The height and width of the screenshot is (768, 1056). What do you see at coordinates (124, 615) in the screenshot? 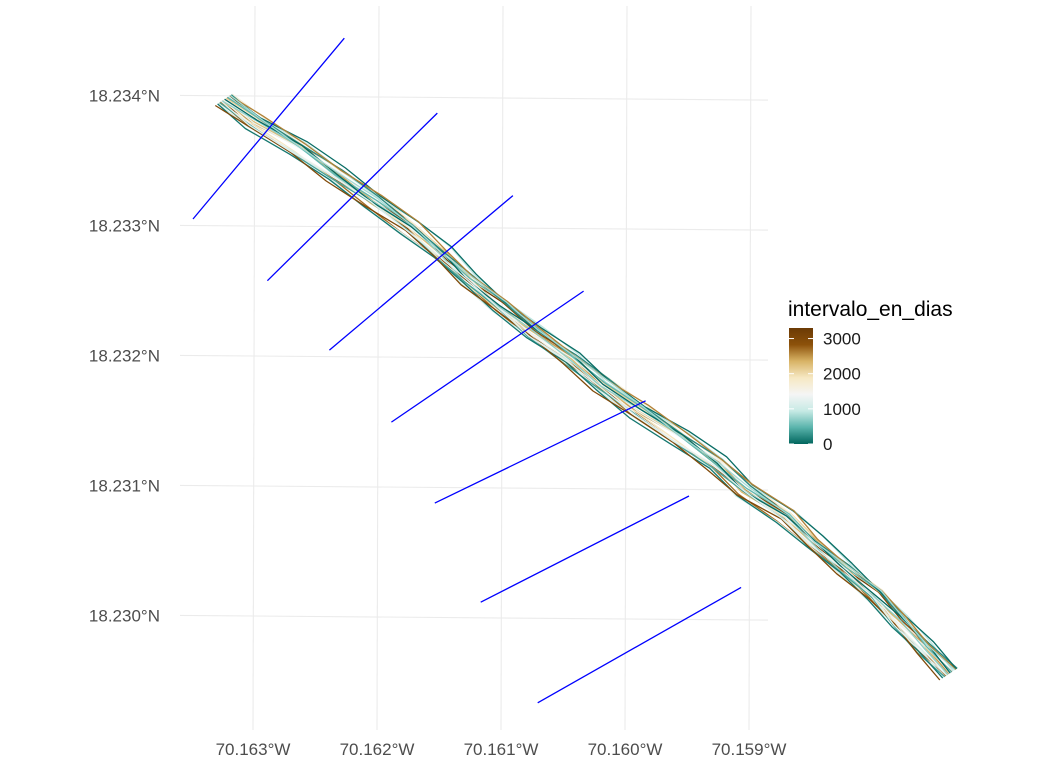
I see `y-tick-label: 18.230°N` at bounding box center [124, 615].